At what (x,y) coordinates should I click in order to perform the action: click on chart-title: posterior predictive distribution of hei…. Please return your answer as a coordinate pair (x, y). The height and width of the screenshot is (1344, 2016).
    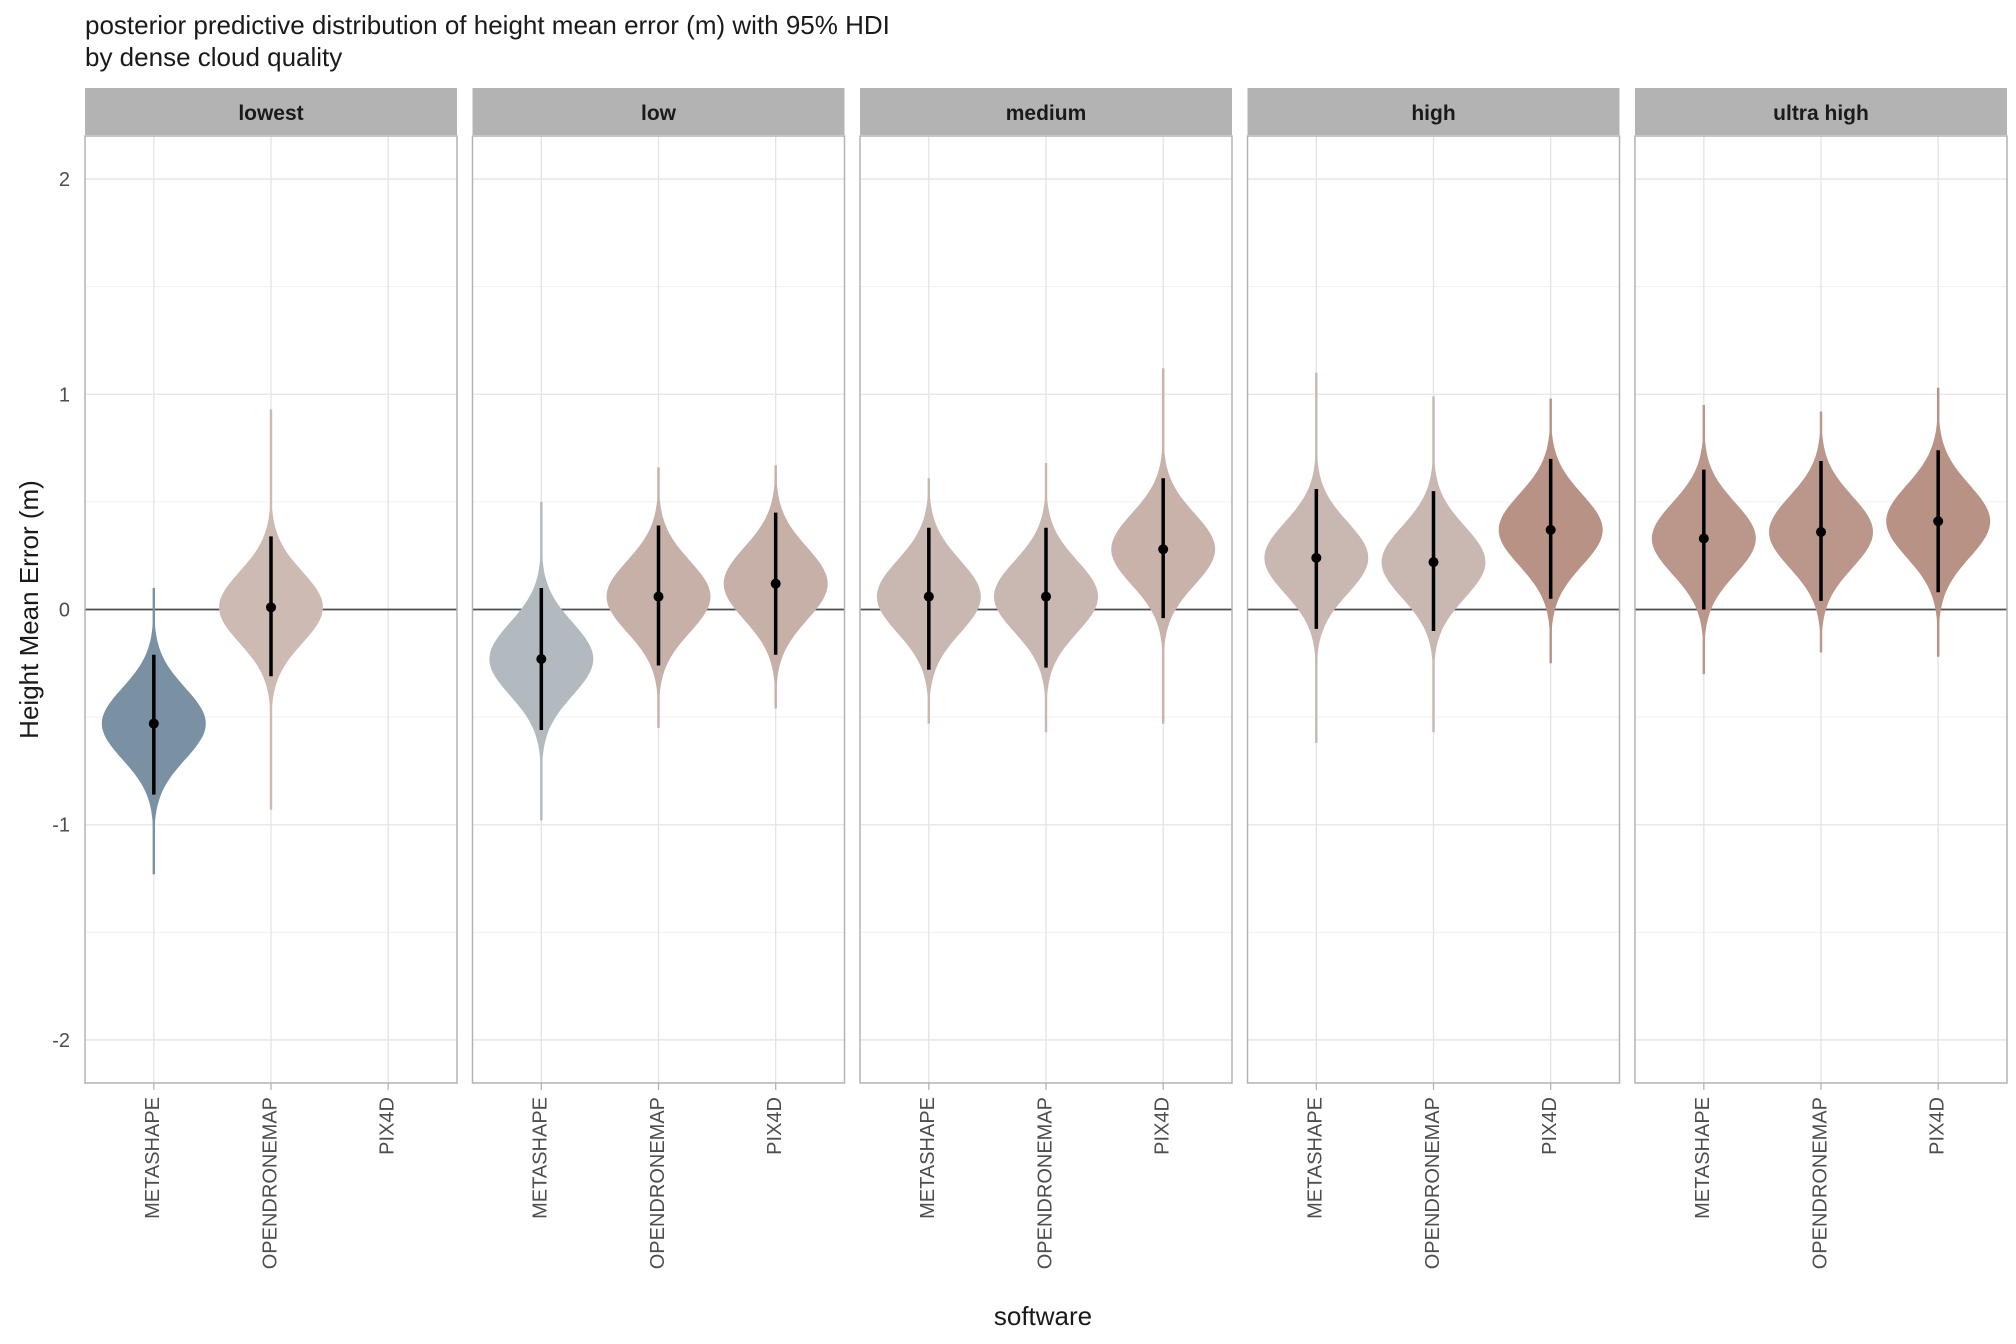
    Looking at the image, I should click on (487, 25).